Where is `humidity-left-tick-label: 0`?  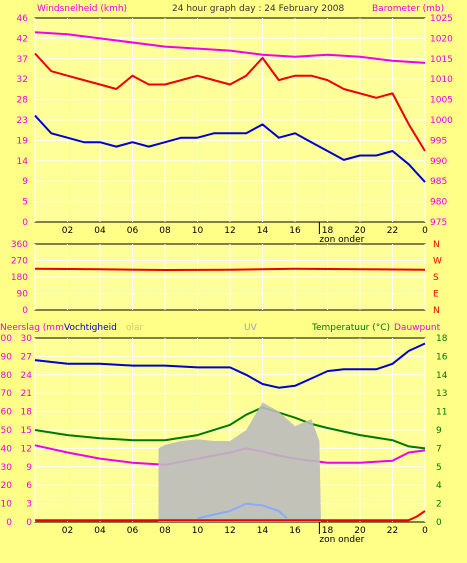 humidity-left-tick-label: 0 is located at coordinates (9, 523).